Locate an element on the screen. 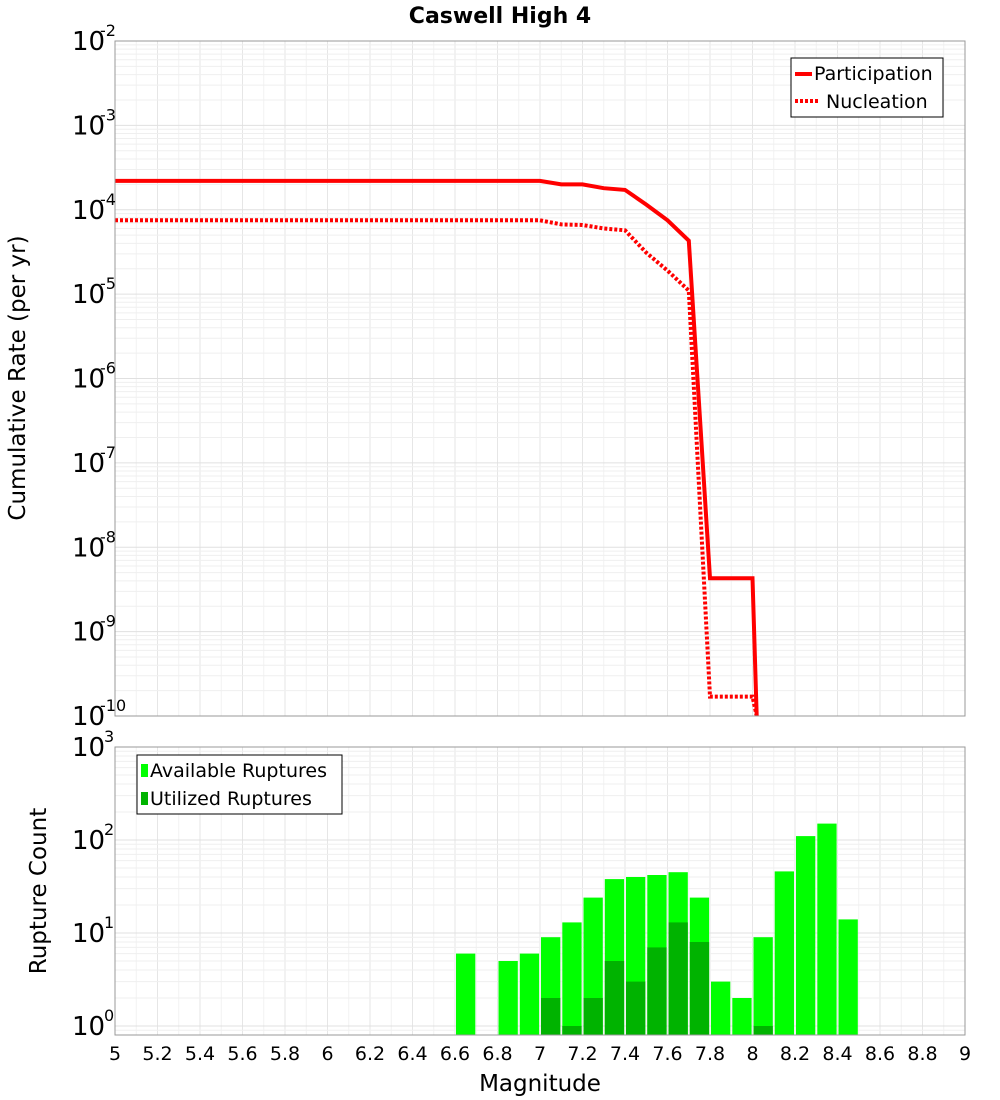 The height and width of the screenshot is (1100, 1000). x-tick-label: 7.4 is located at coordinates (625, 1054).